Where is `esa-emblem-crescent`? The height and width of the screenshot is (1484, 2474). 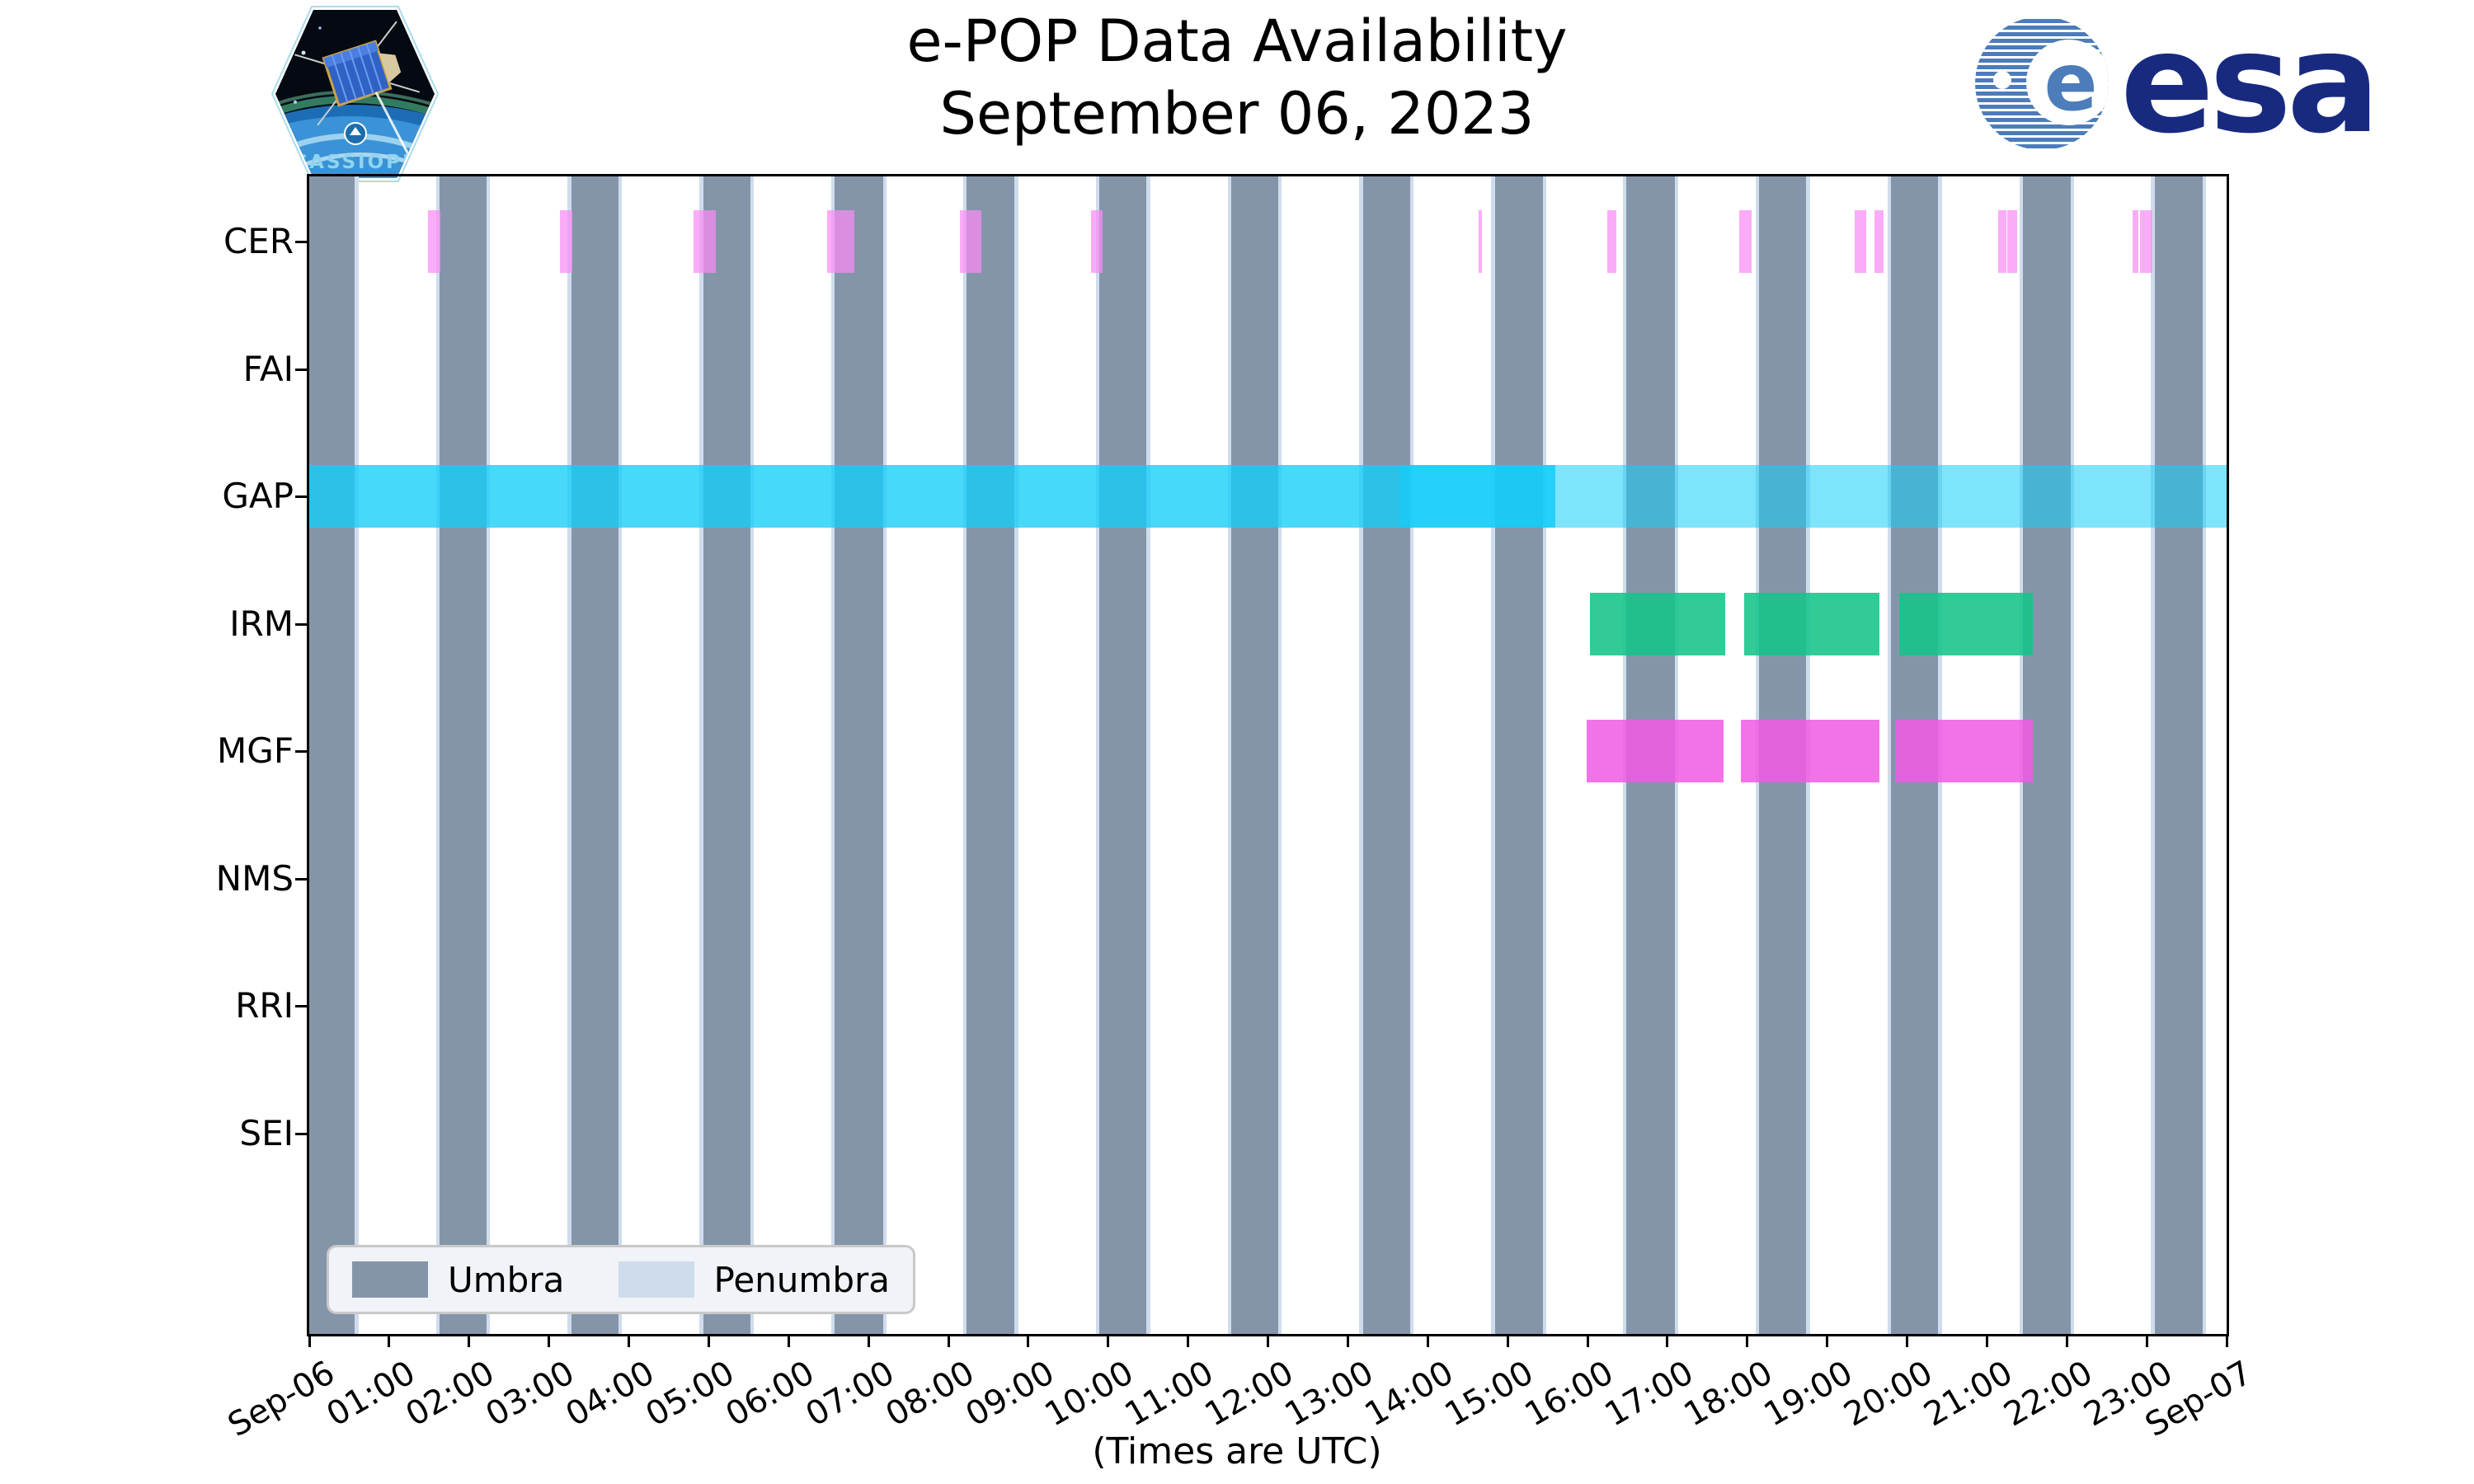 esa-emblem-crescent is located at coordinates (2067, 82).